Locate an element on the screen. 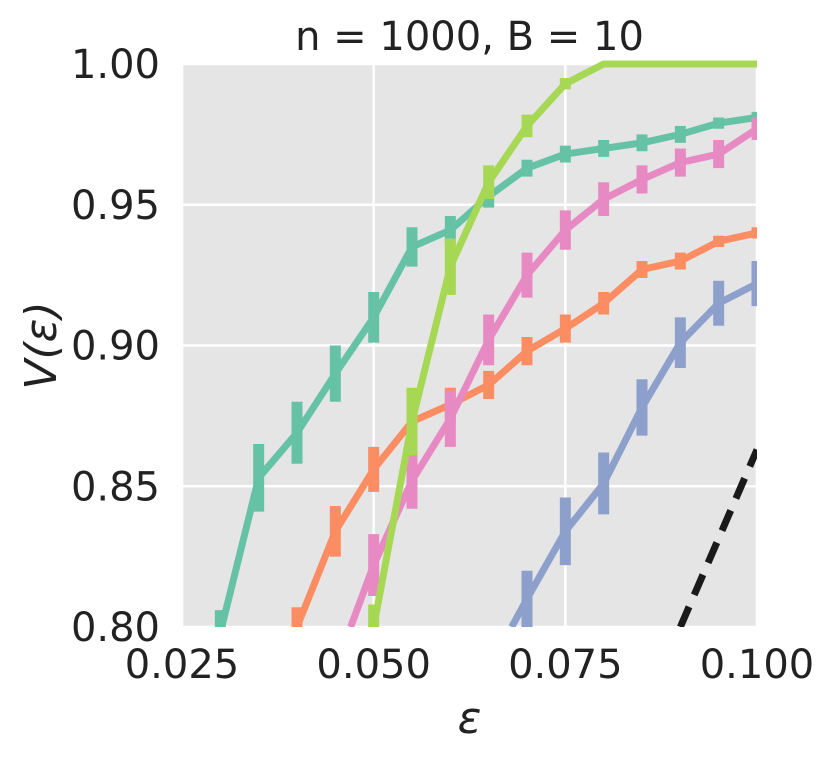 The height and width of the screenshot is (758, 831). x-tick-label: 0.075 is located at coordinates (565, 665).